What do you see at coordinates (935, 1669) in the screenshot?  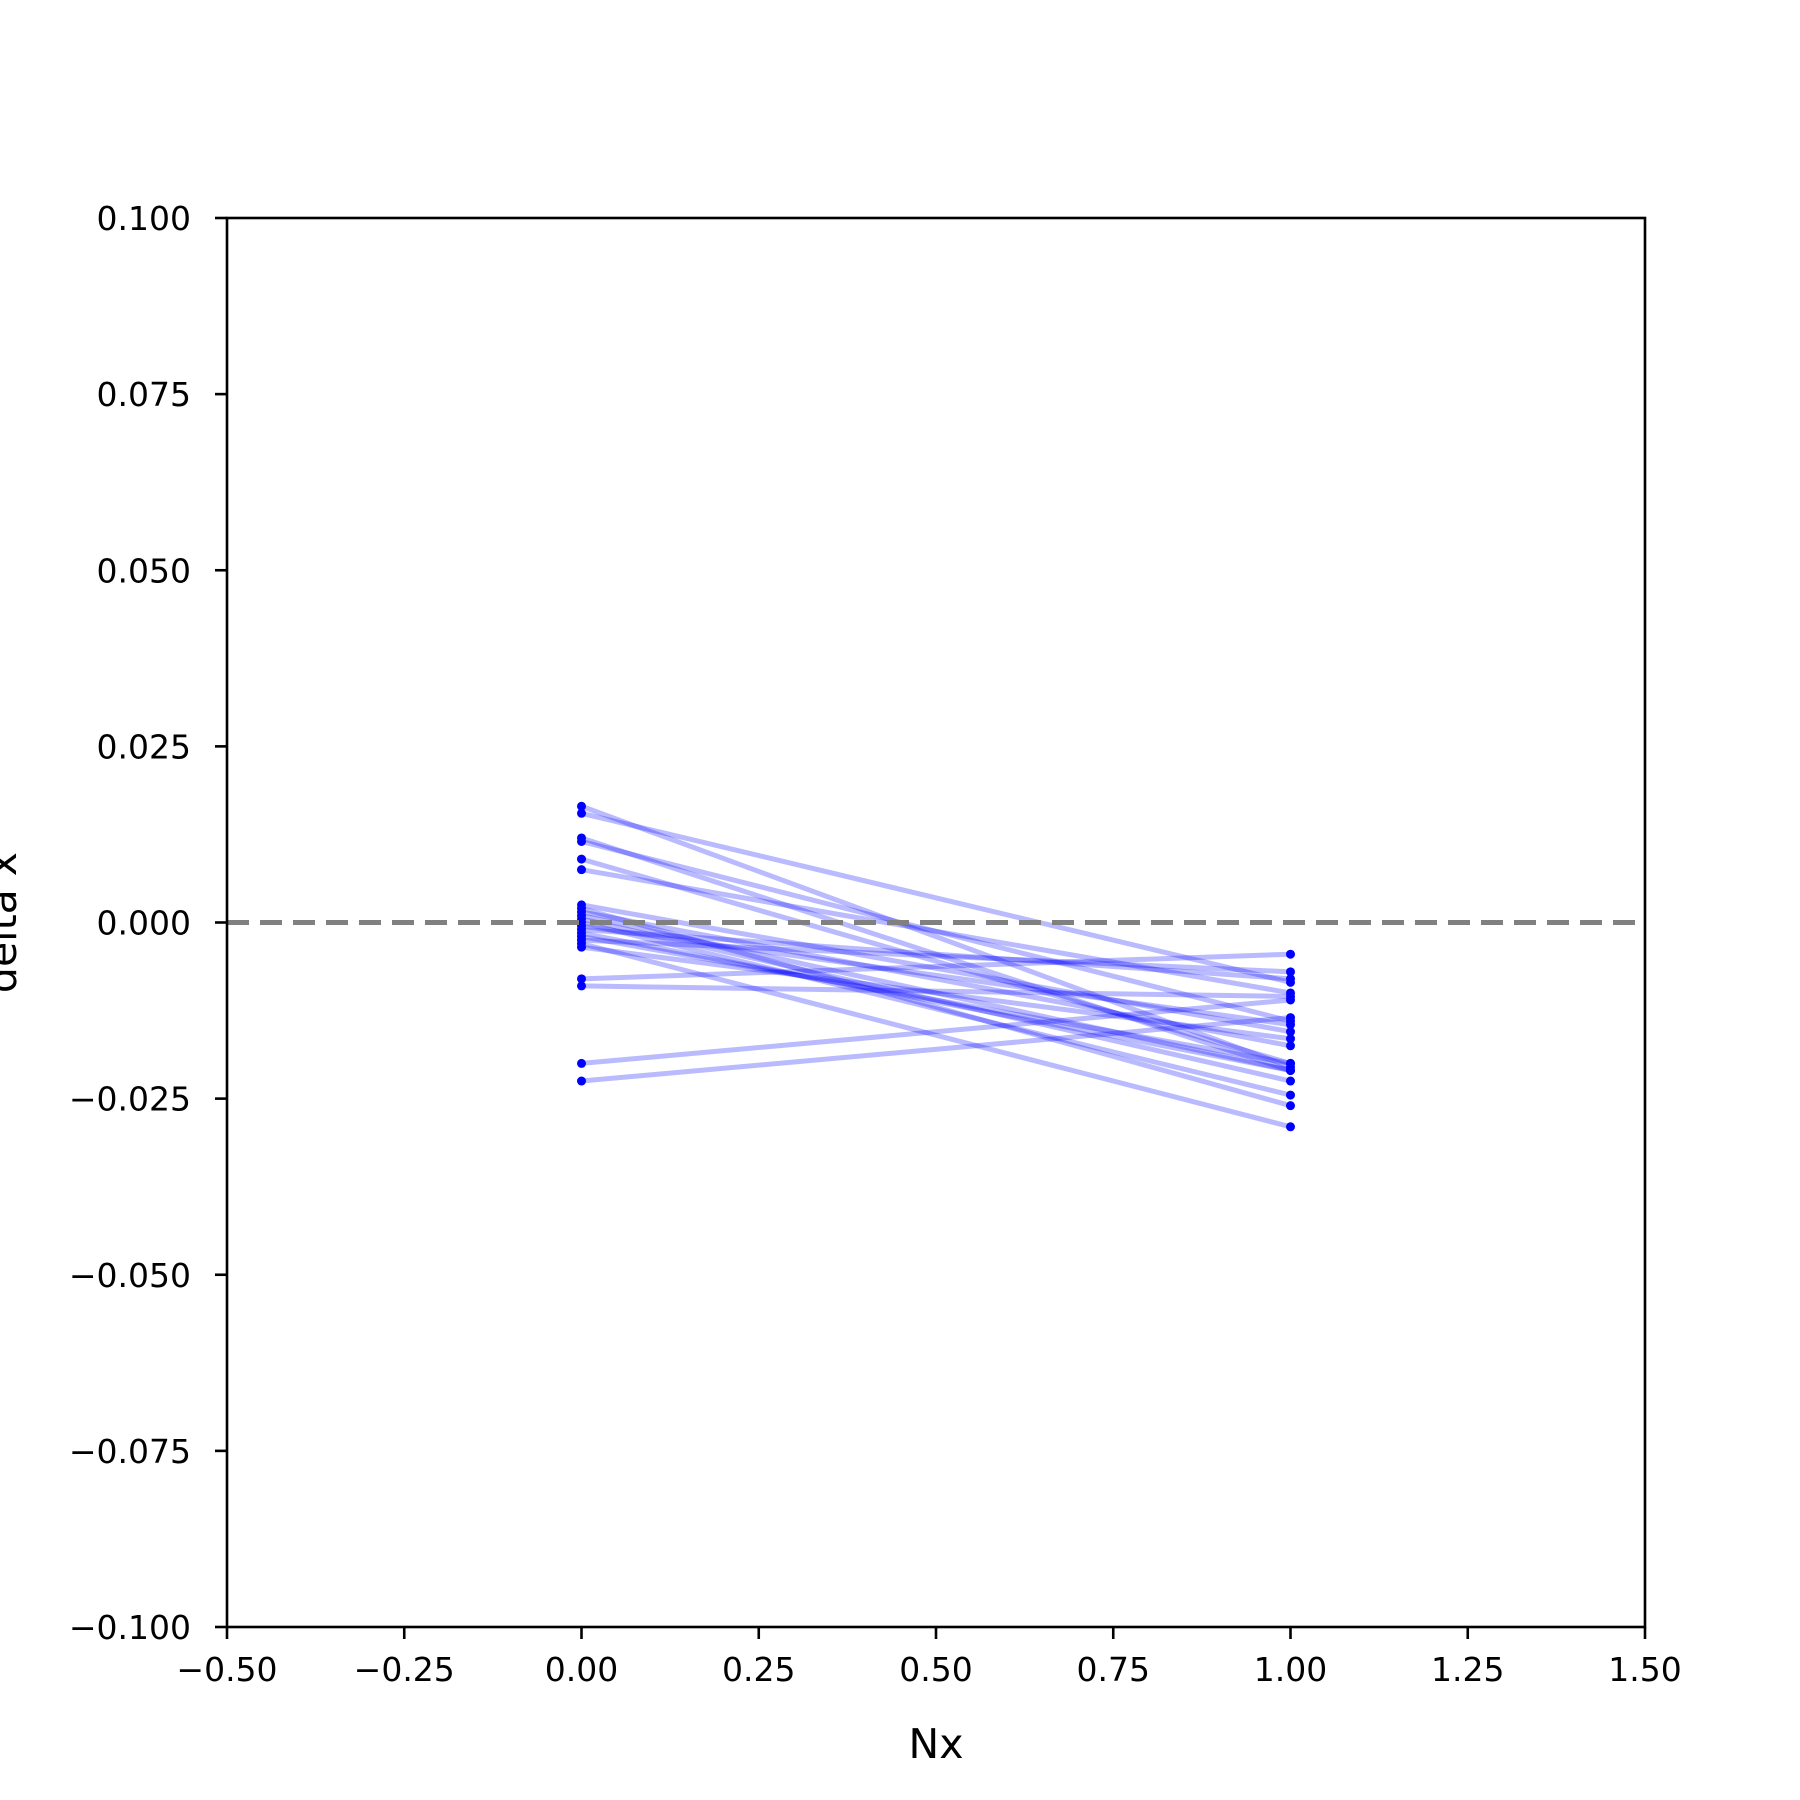 I see `x-tick-label: 0.50` at bounding box center [935, 1669].